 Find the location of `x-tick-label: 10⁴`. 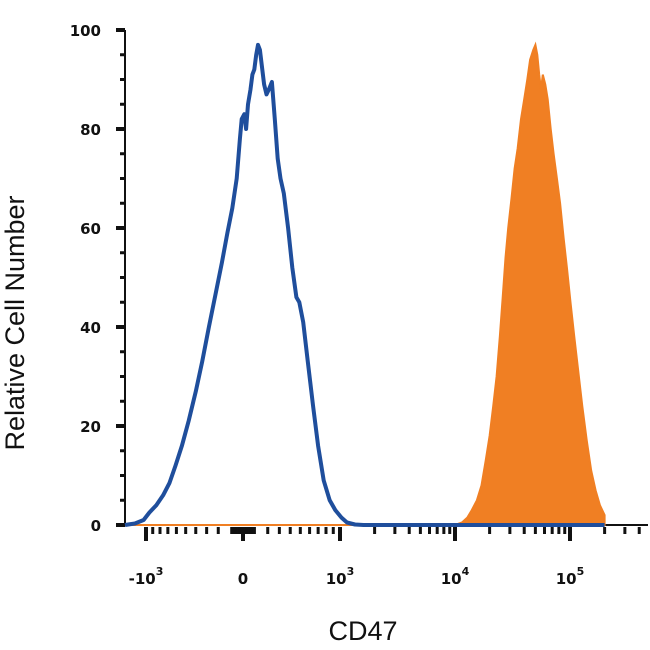

x-tick-label: 10⁴ is located at coordinates (455, 576).